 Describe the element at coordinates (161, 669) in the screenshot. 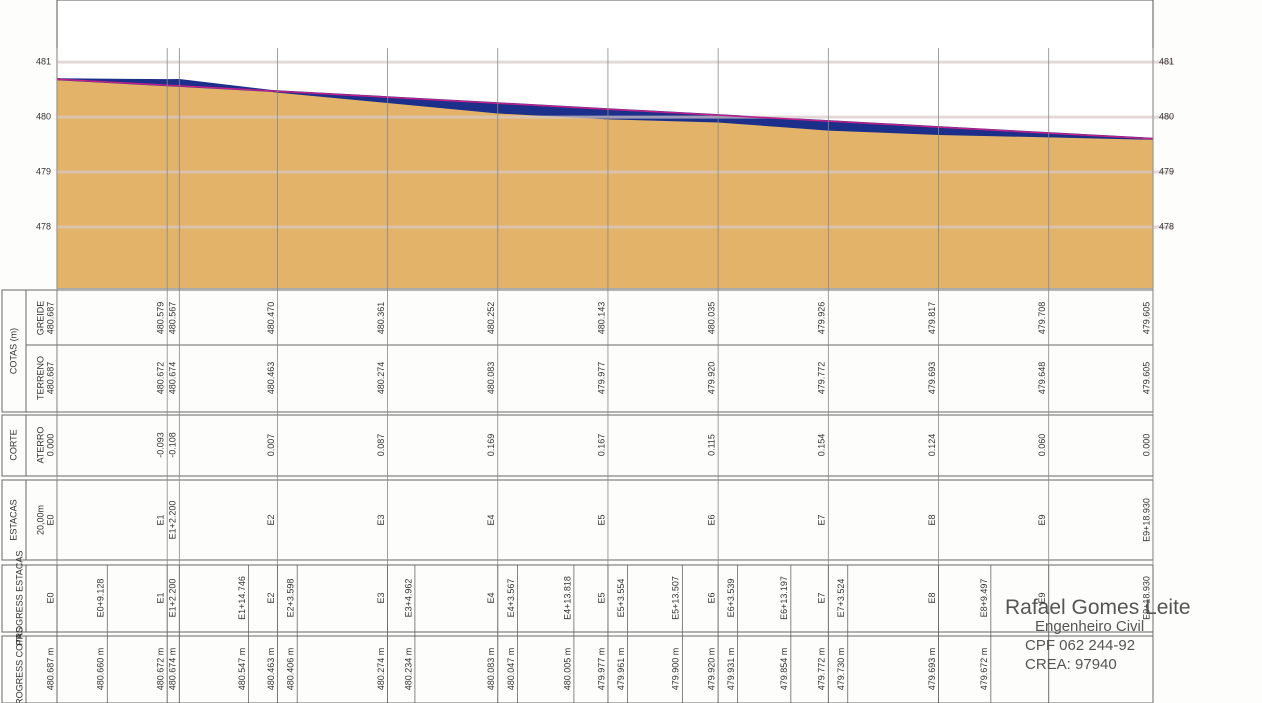

I see `progress-cota: 480.672 m` at that location.